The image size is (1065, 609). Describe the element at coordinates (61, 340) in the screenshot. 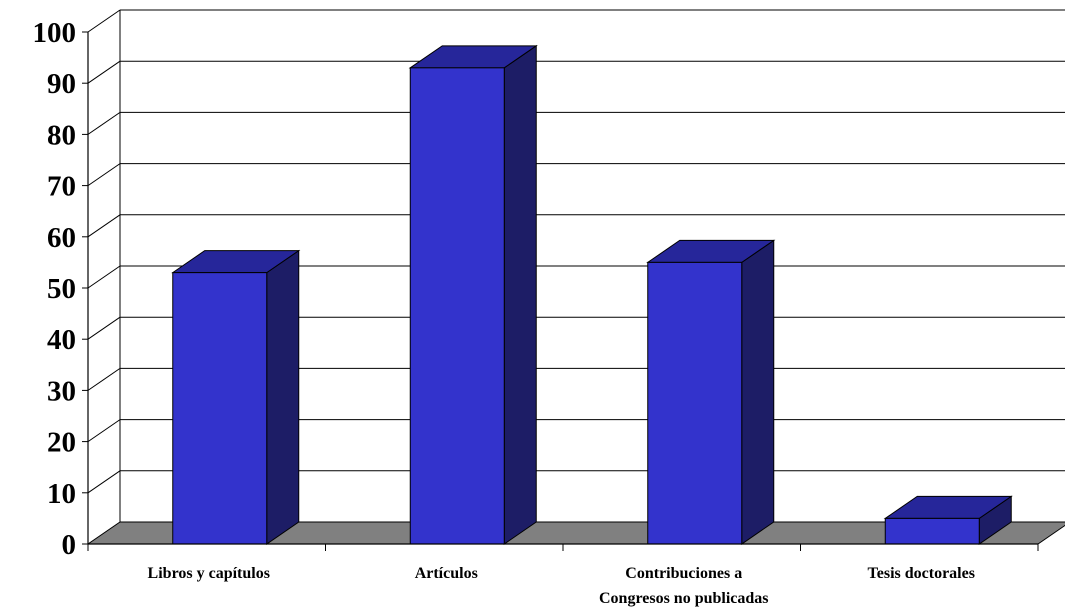

I see `y-tick-label: 40` at that location.